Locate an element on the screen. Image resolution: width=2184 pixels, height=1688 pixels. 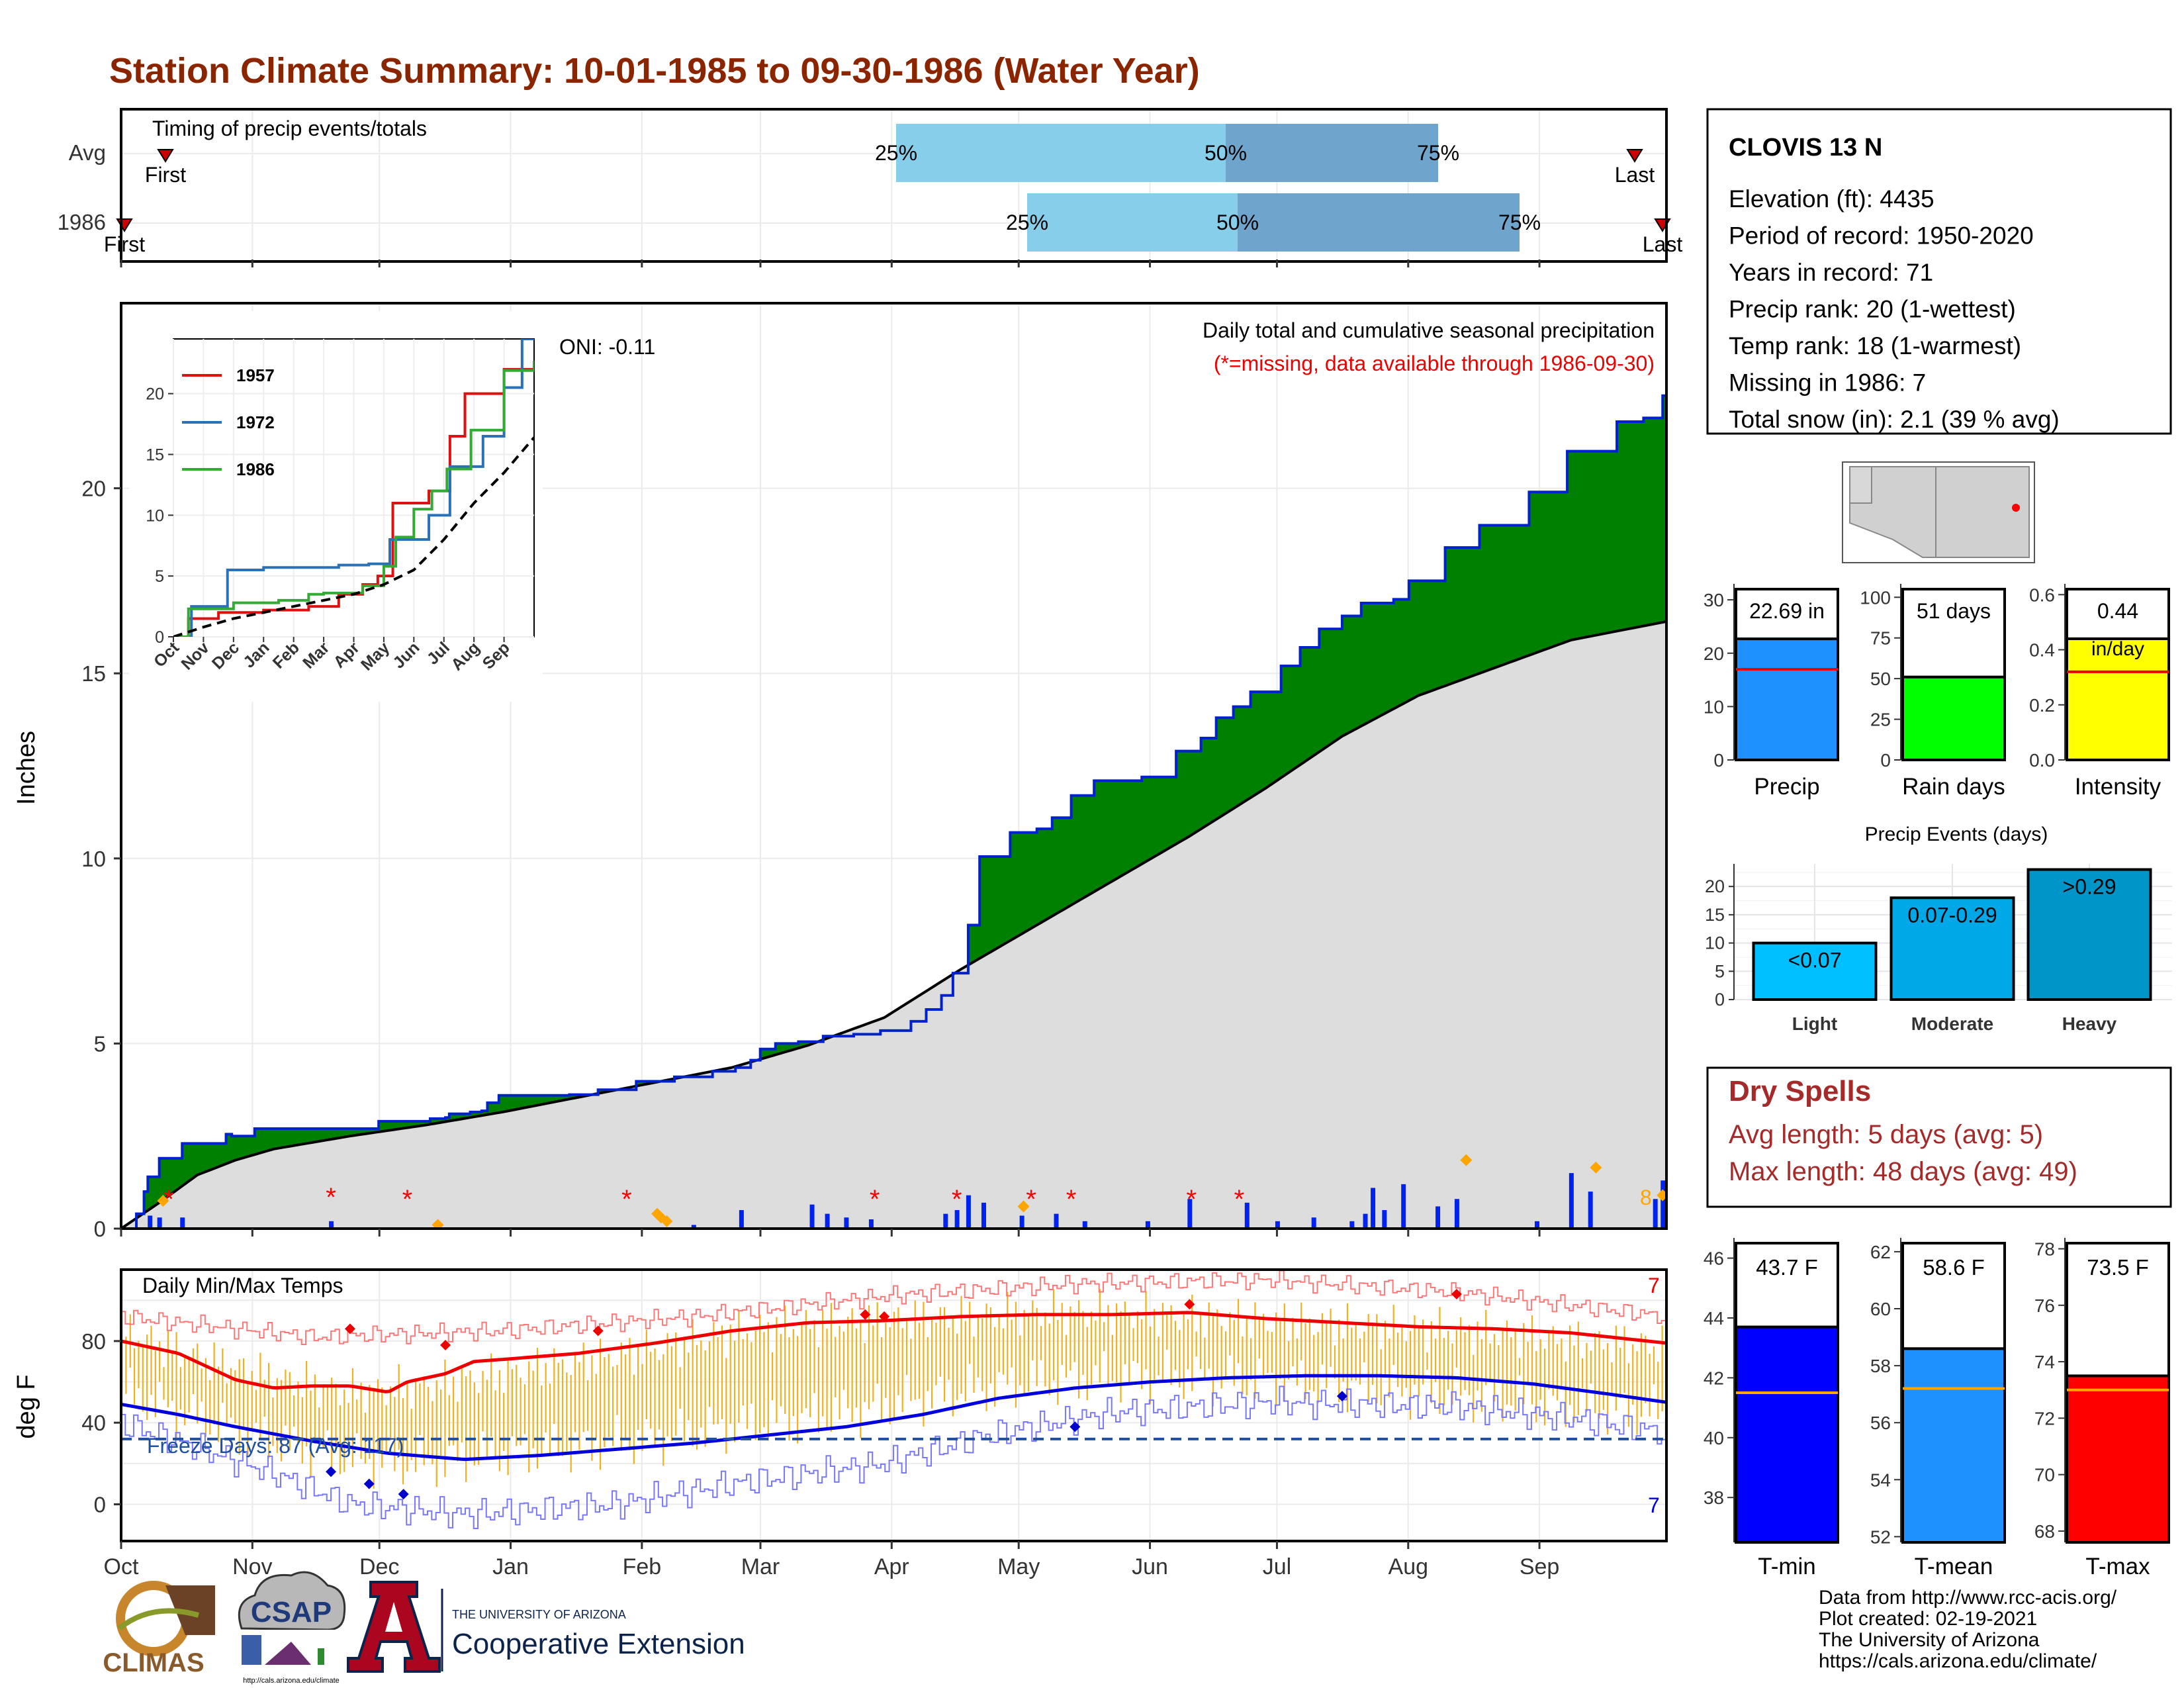
temp-bar-T-min is located at coordinates (1787, 1434).